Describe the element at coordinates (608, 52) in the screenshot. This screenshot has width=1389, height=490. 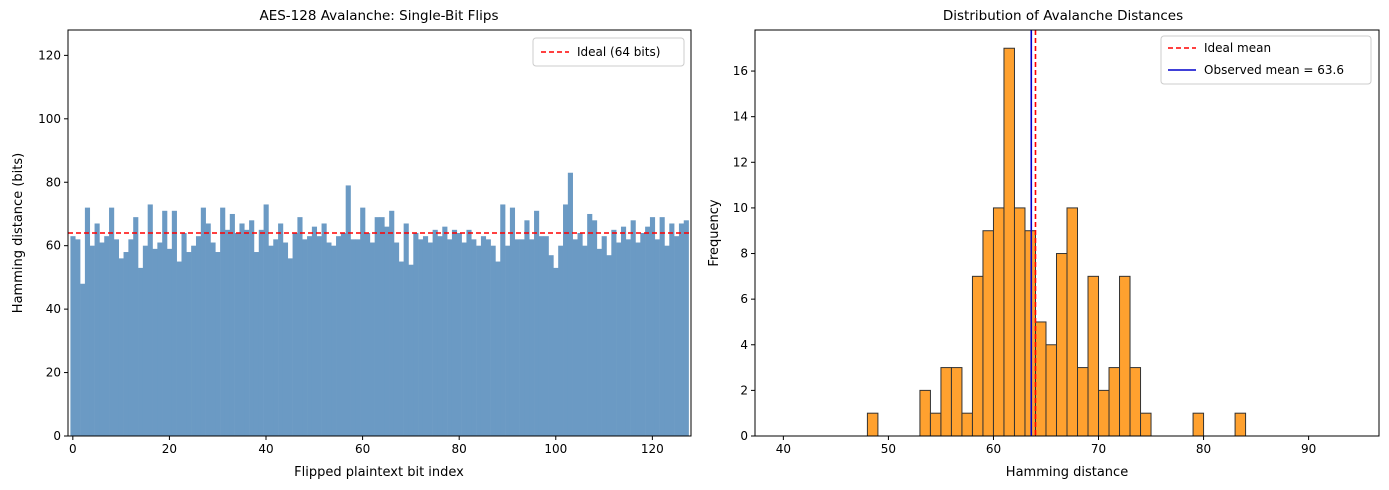
I see `legend: Ideal (64 bits)` at that location.